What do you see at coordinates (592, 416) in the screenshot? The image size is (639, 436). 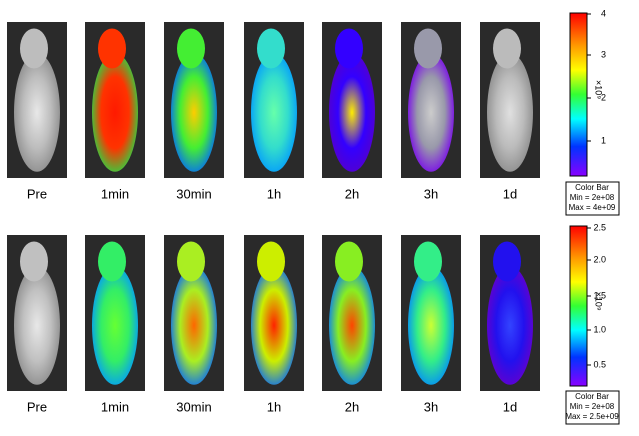 I see `legend-text: Max = 2.5e+09` at bounding box center [592, 416].